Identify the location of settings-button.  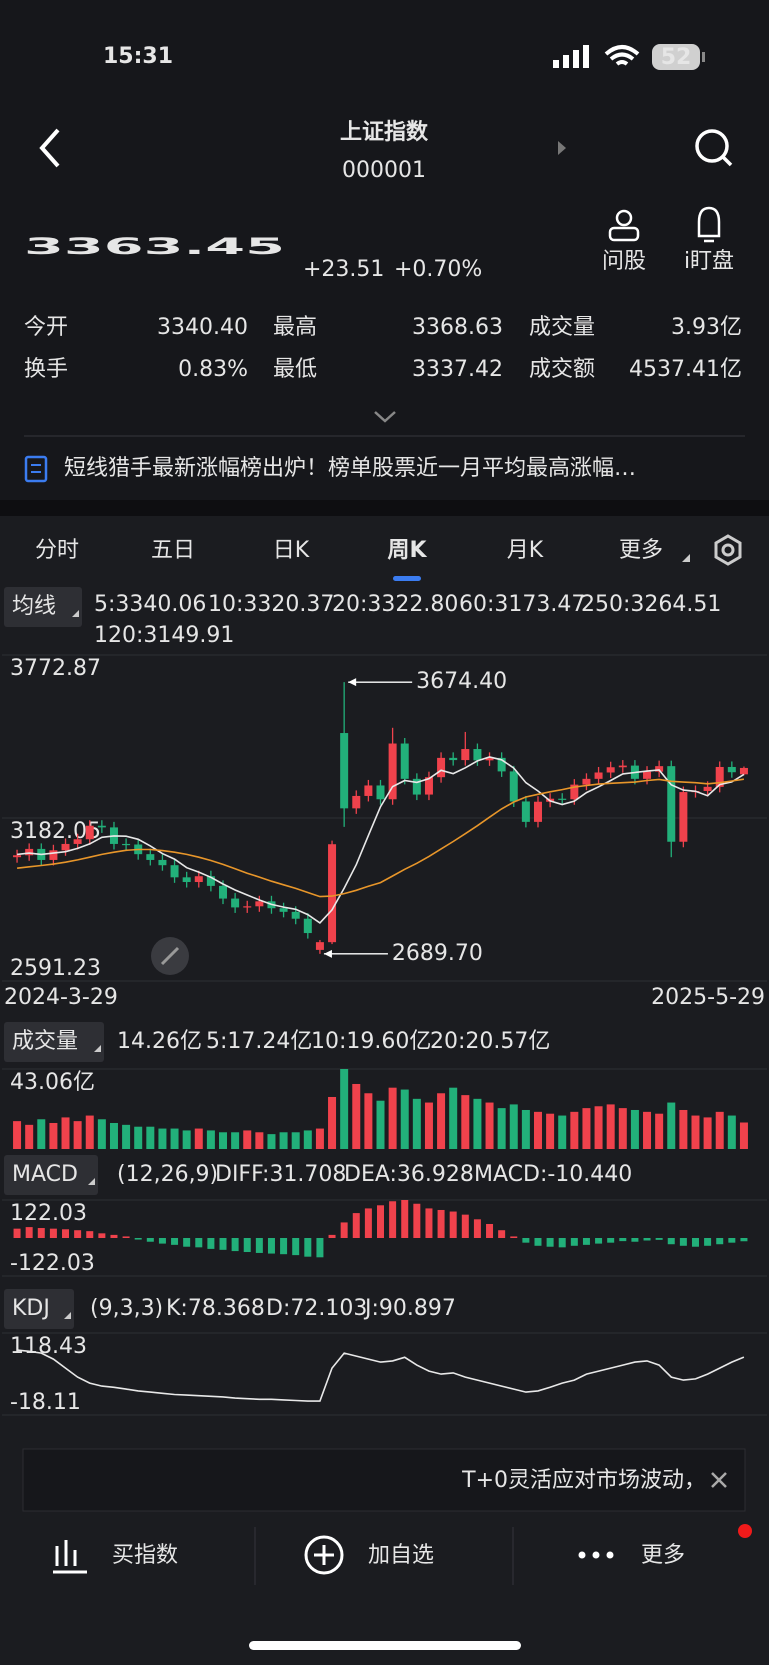
(728, 550).